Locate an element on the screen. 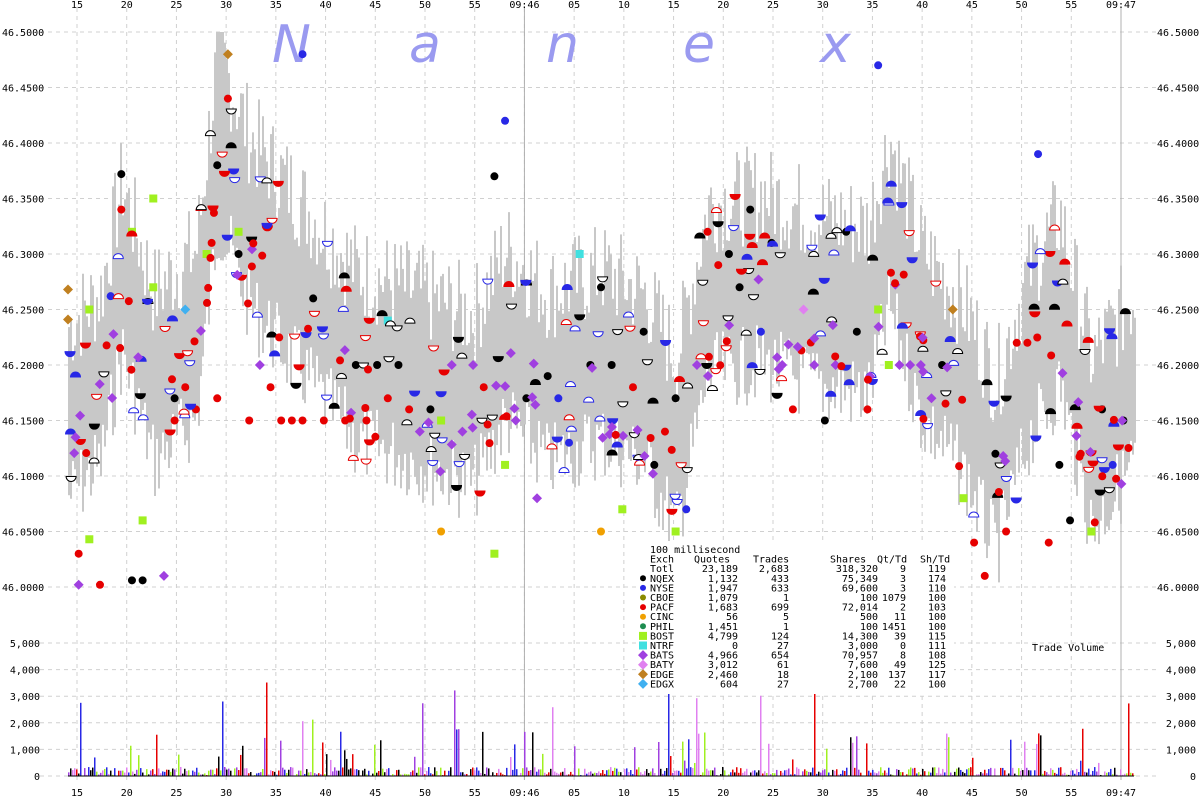 The image size is (1200, 804). legend-cell: EDGX is located at coordinates (662, 684).